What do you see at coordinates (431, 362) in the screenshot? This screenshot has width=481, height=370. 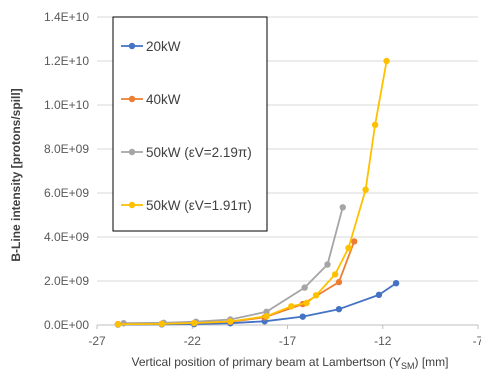 I see `x-axis-title-unit: ) [mm]` at bounding box center [431, 362].